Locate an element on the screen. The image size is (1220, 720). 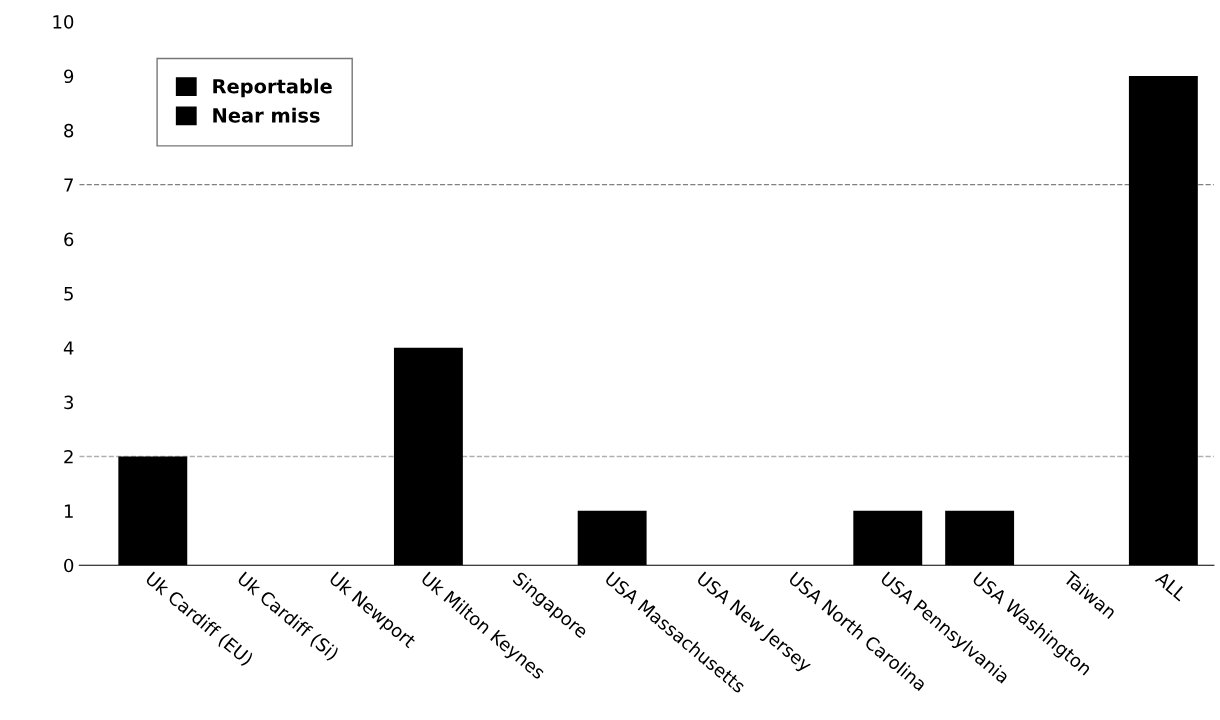
y-tick-label: 10 is located at coordinates (63, 22).